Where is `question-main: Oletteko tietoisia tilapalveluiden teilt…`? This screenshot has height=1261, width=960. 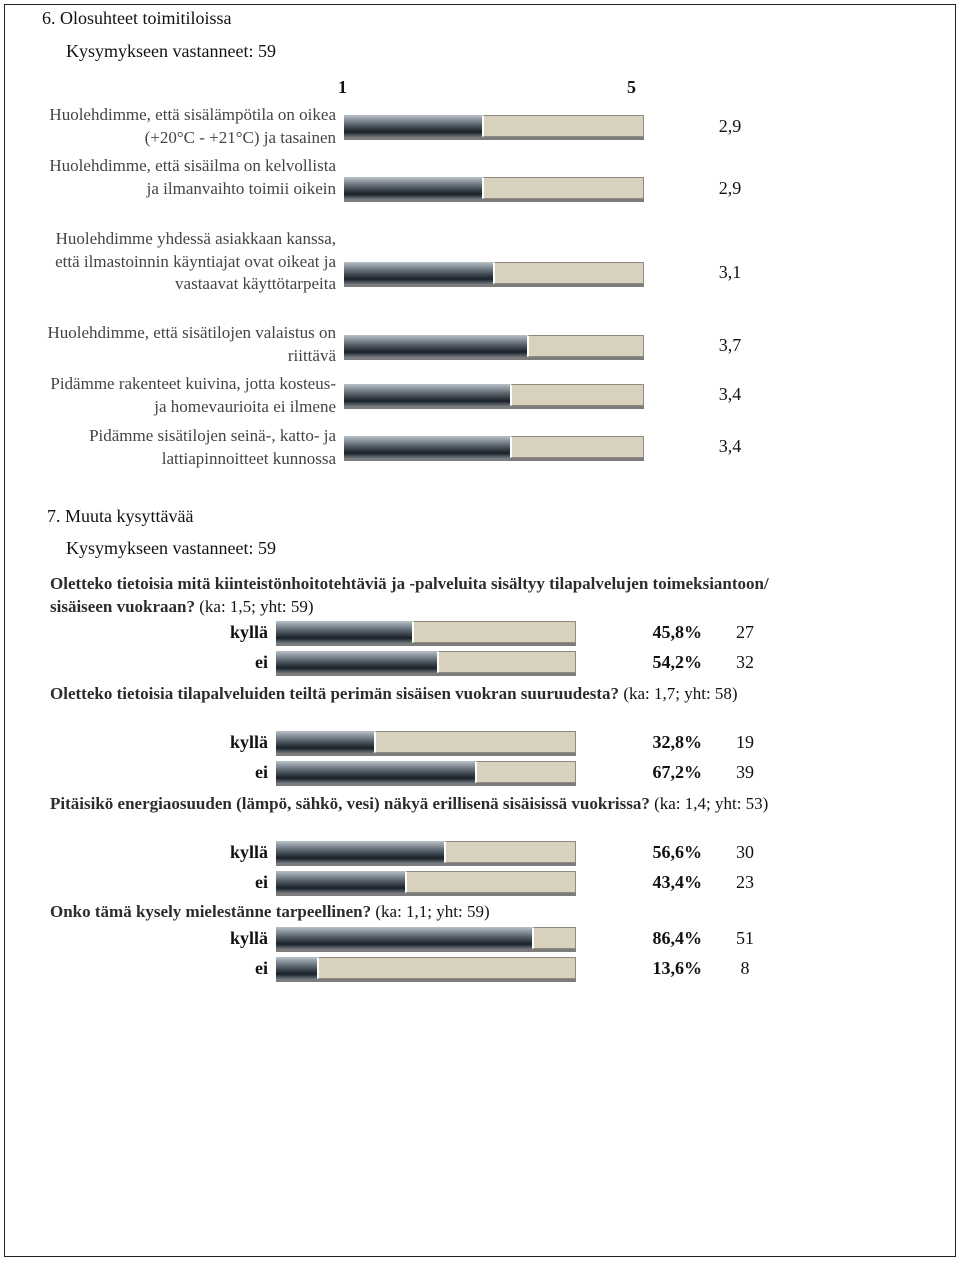
question-main: Oletteko tietoisia tilapalveluiden teilt… is located at coordinates (335, 693).